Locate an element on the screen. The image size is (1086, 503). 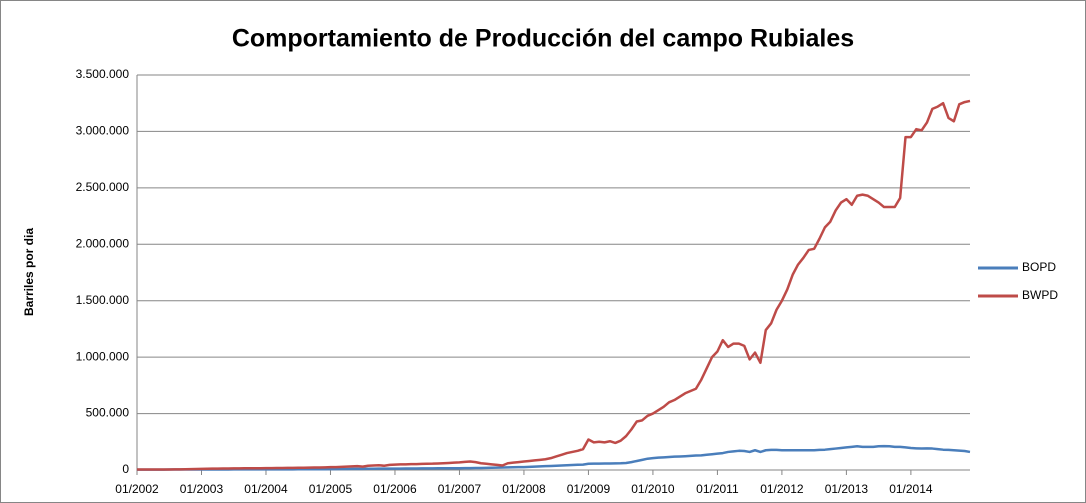
y-axis-title: Barriles por dia is located at coordinates (29, 272).